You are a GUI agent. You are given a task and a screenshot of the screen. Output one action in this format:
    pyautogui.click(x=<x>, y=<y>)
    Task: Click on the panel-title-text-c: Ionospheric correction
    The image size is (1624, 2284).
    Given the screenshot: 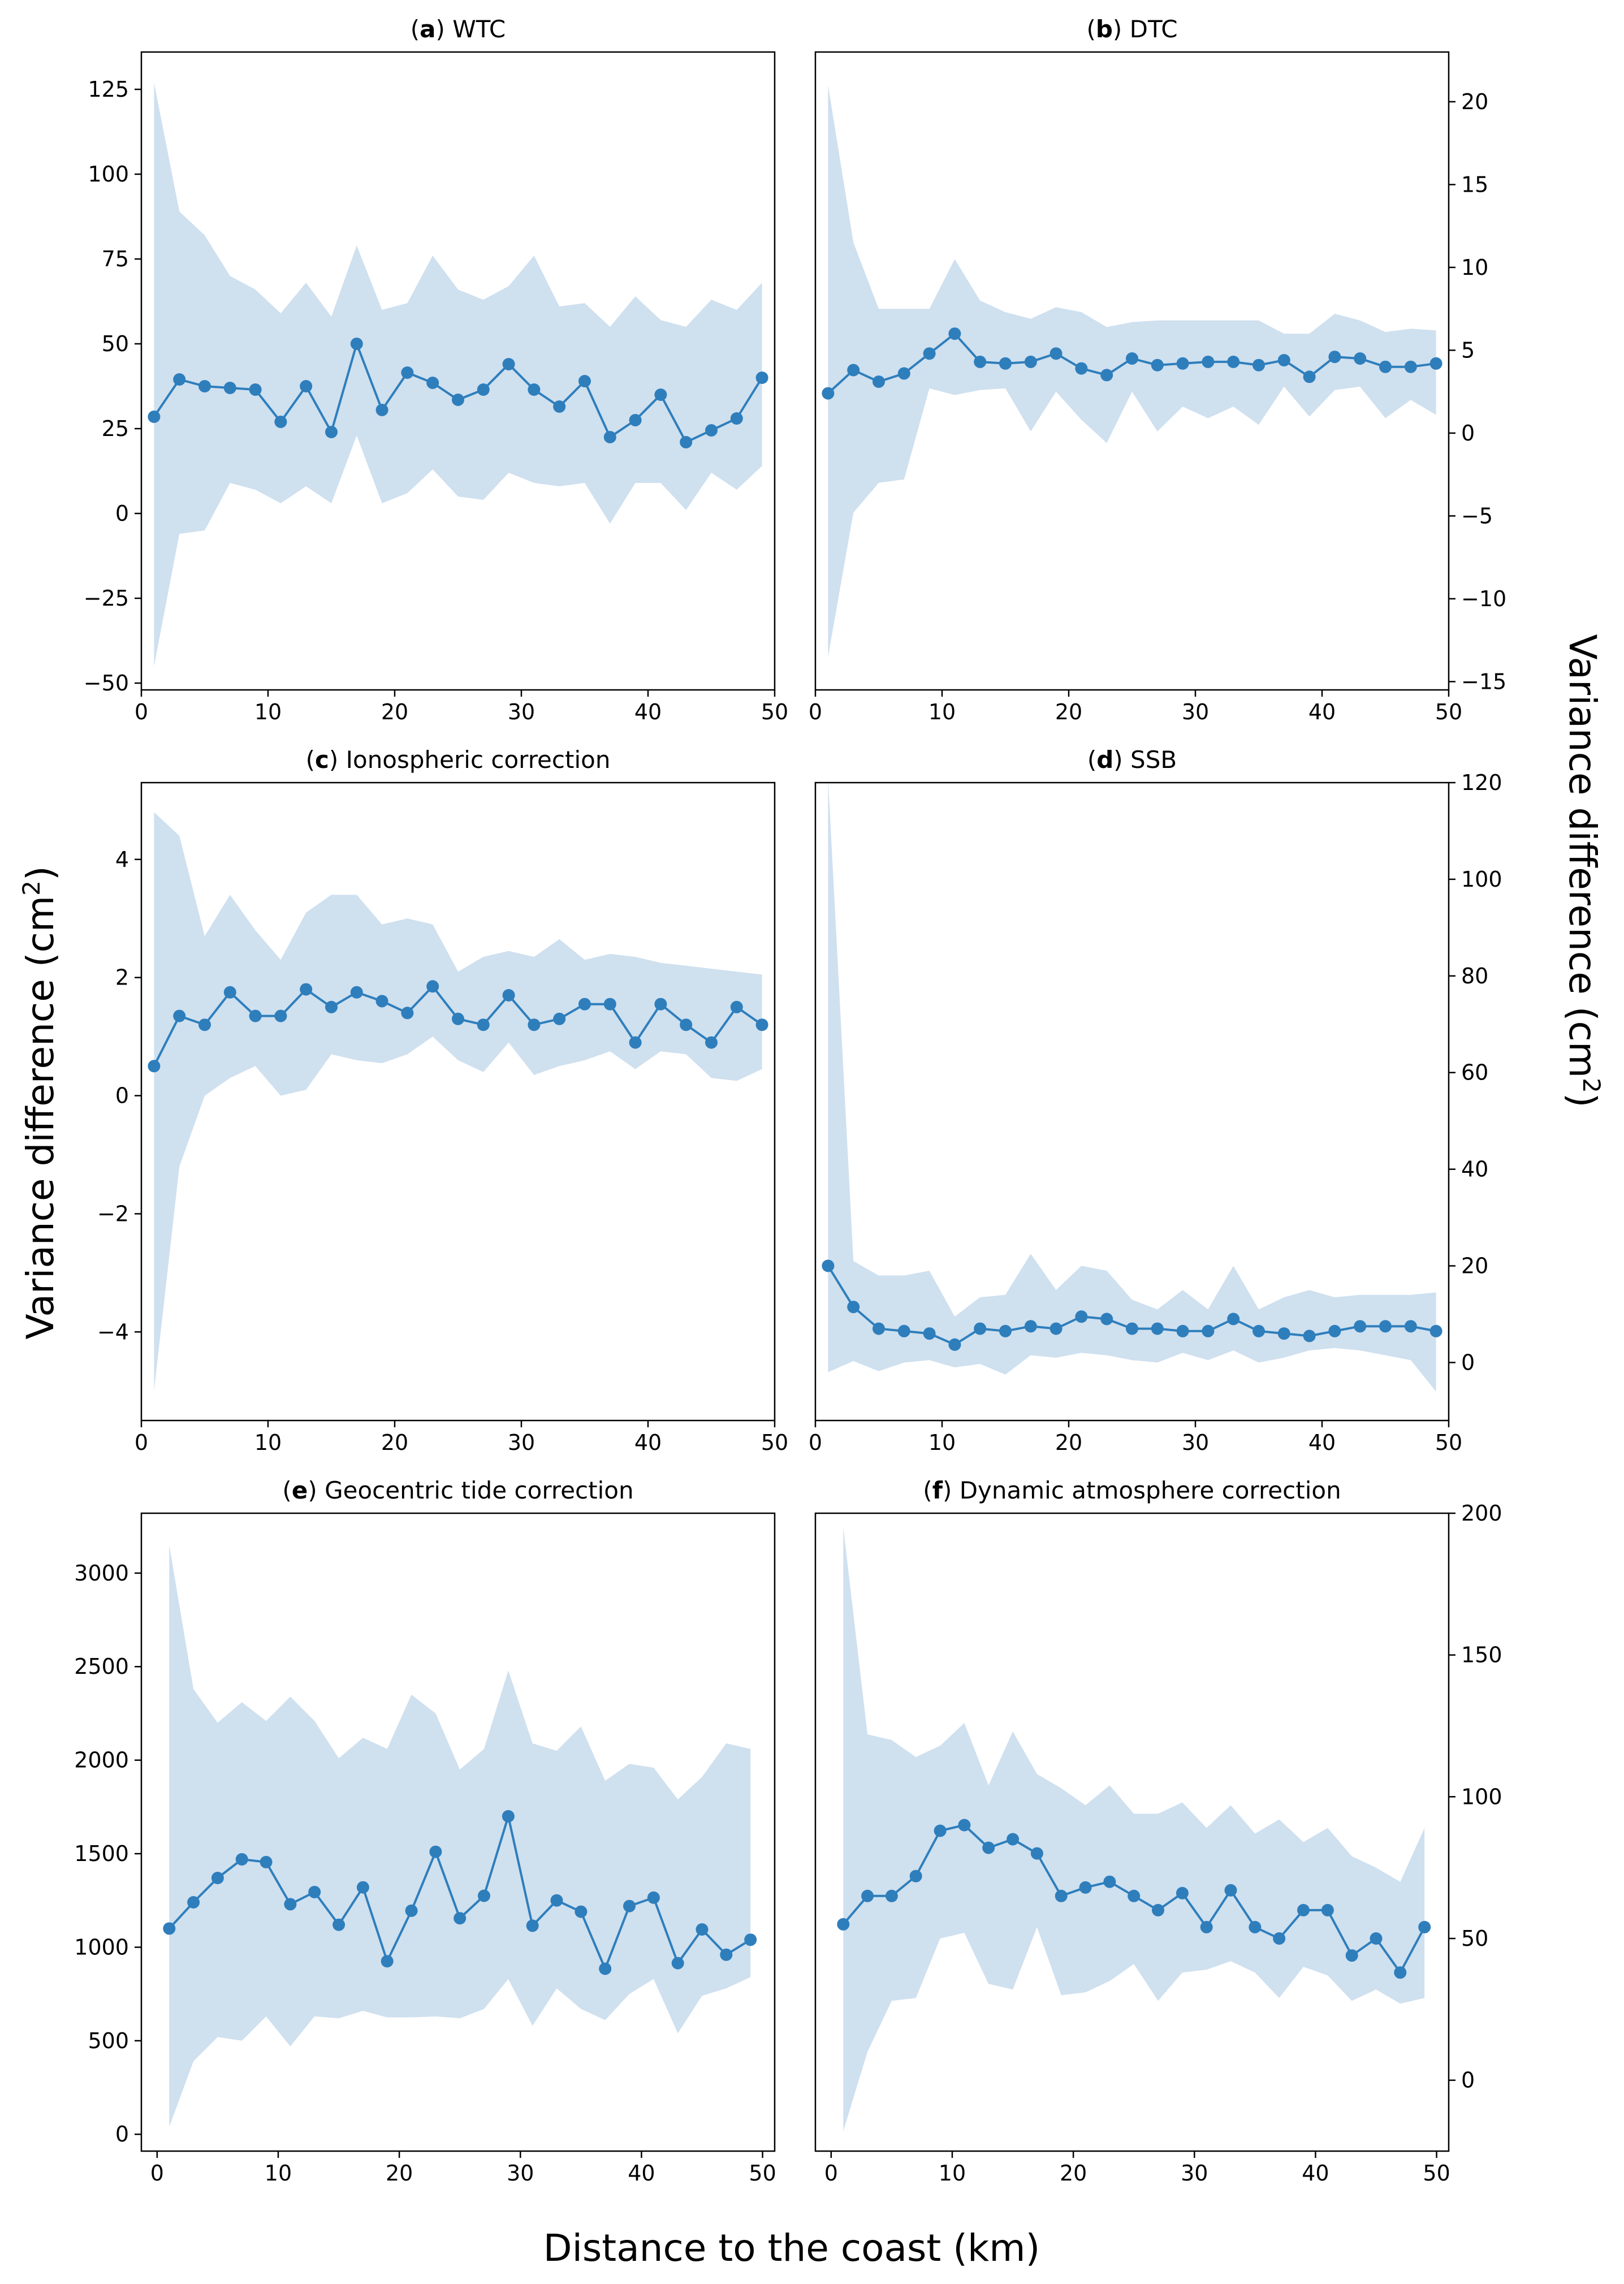 What is the action you would take?
    pyautogui.click(x=478, y=760)
    